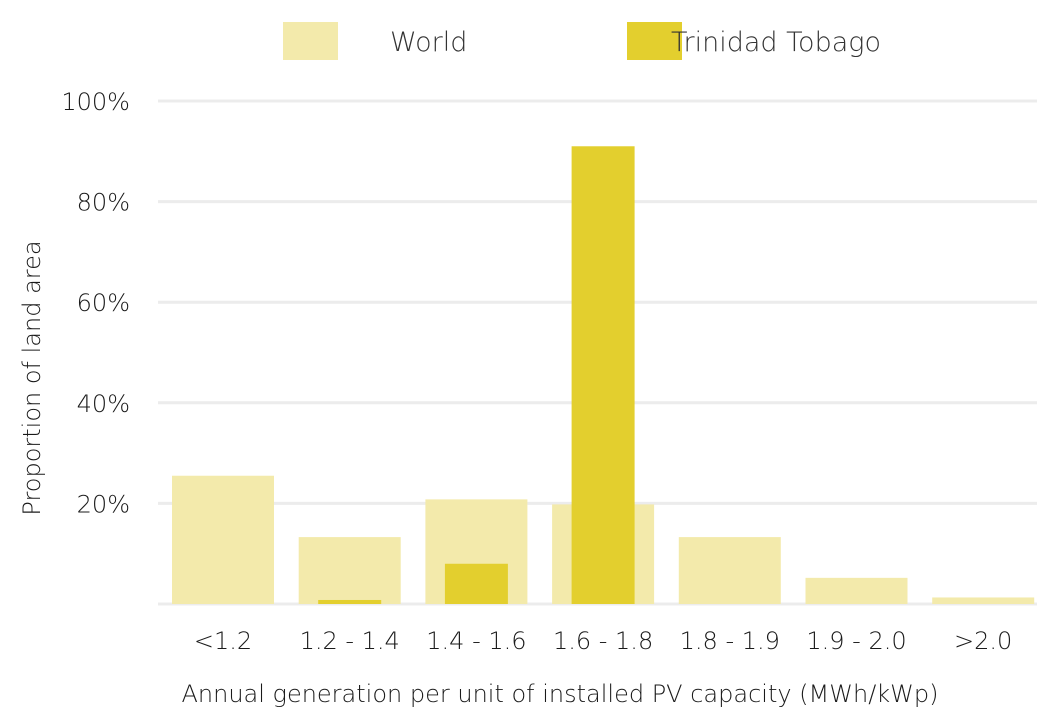  I want to click on y-tick-labels: 20% 40% 60% 80% 100%, so click(95, 303).